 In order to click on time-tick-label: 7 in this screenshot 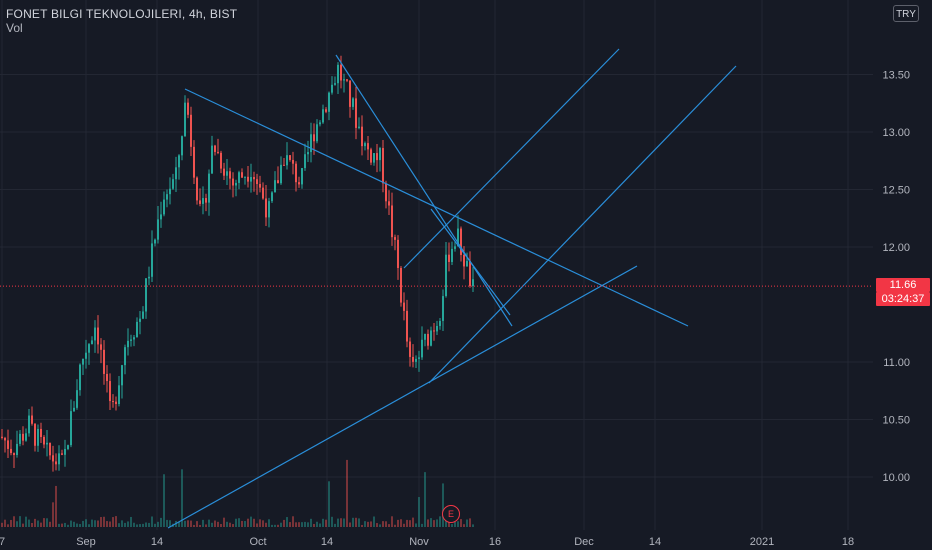, I will do `click(2, 542)`.